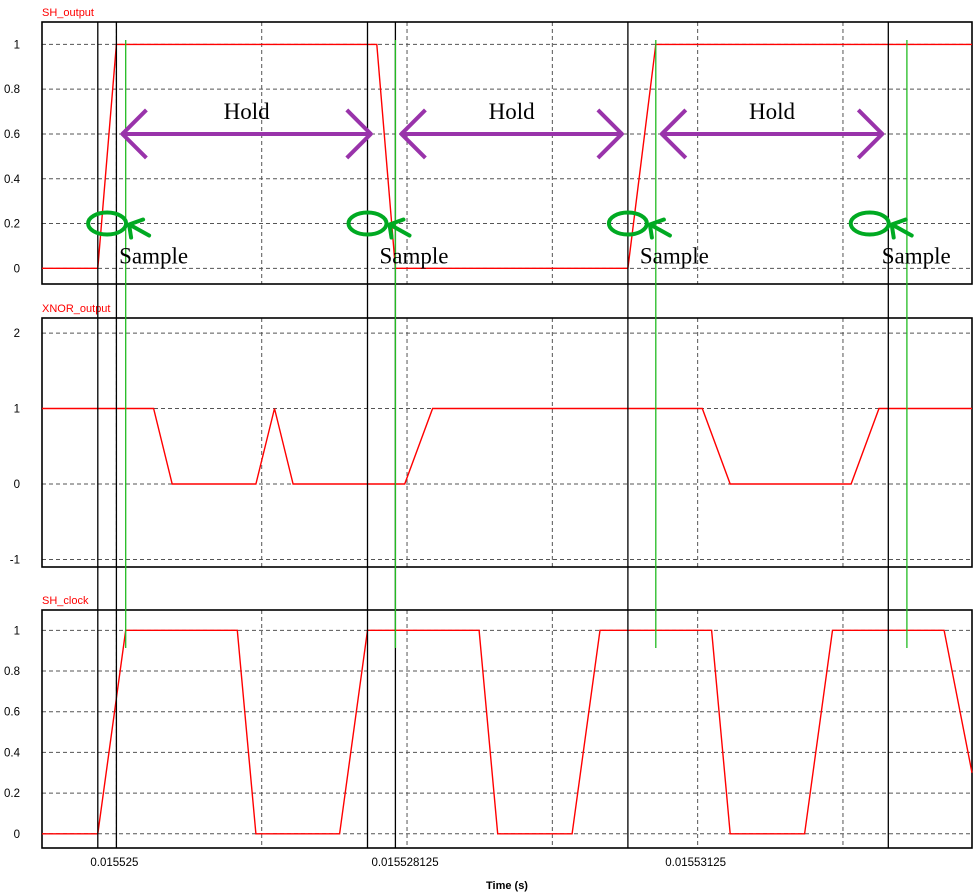  I want to click on x-axis: 0.015525 0.015528125 0.01553125 Time (s), so click(408, 874).